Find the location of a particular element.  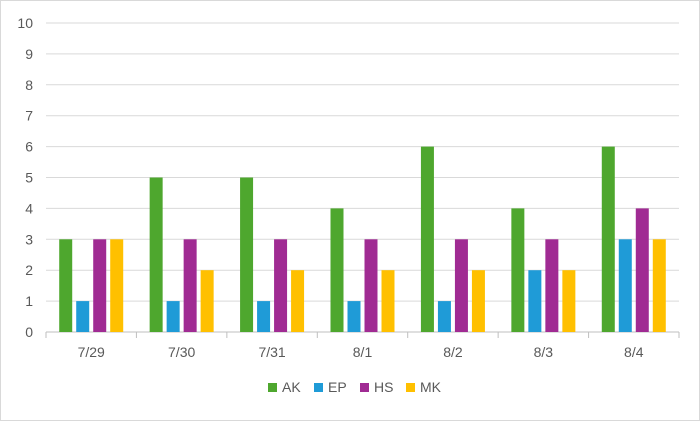

y-tick-label: 10 is located at coordinates (25, 23).